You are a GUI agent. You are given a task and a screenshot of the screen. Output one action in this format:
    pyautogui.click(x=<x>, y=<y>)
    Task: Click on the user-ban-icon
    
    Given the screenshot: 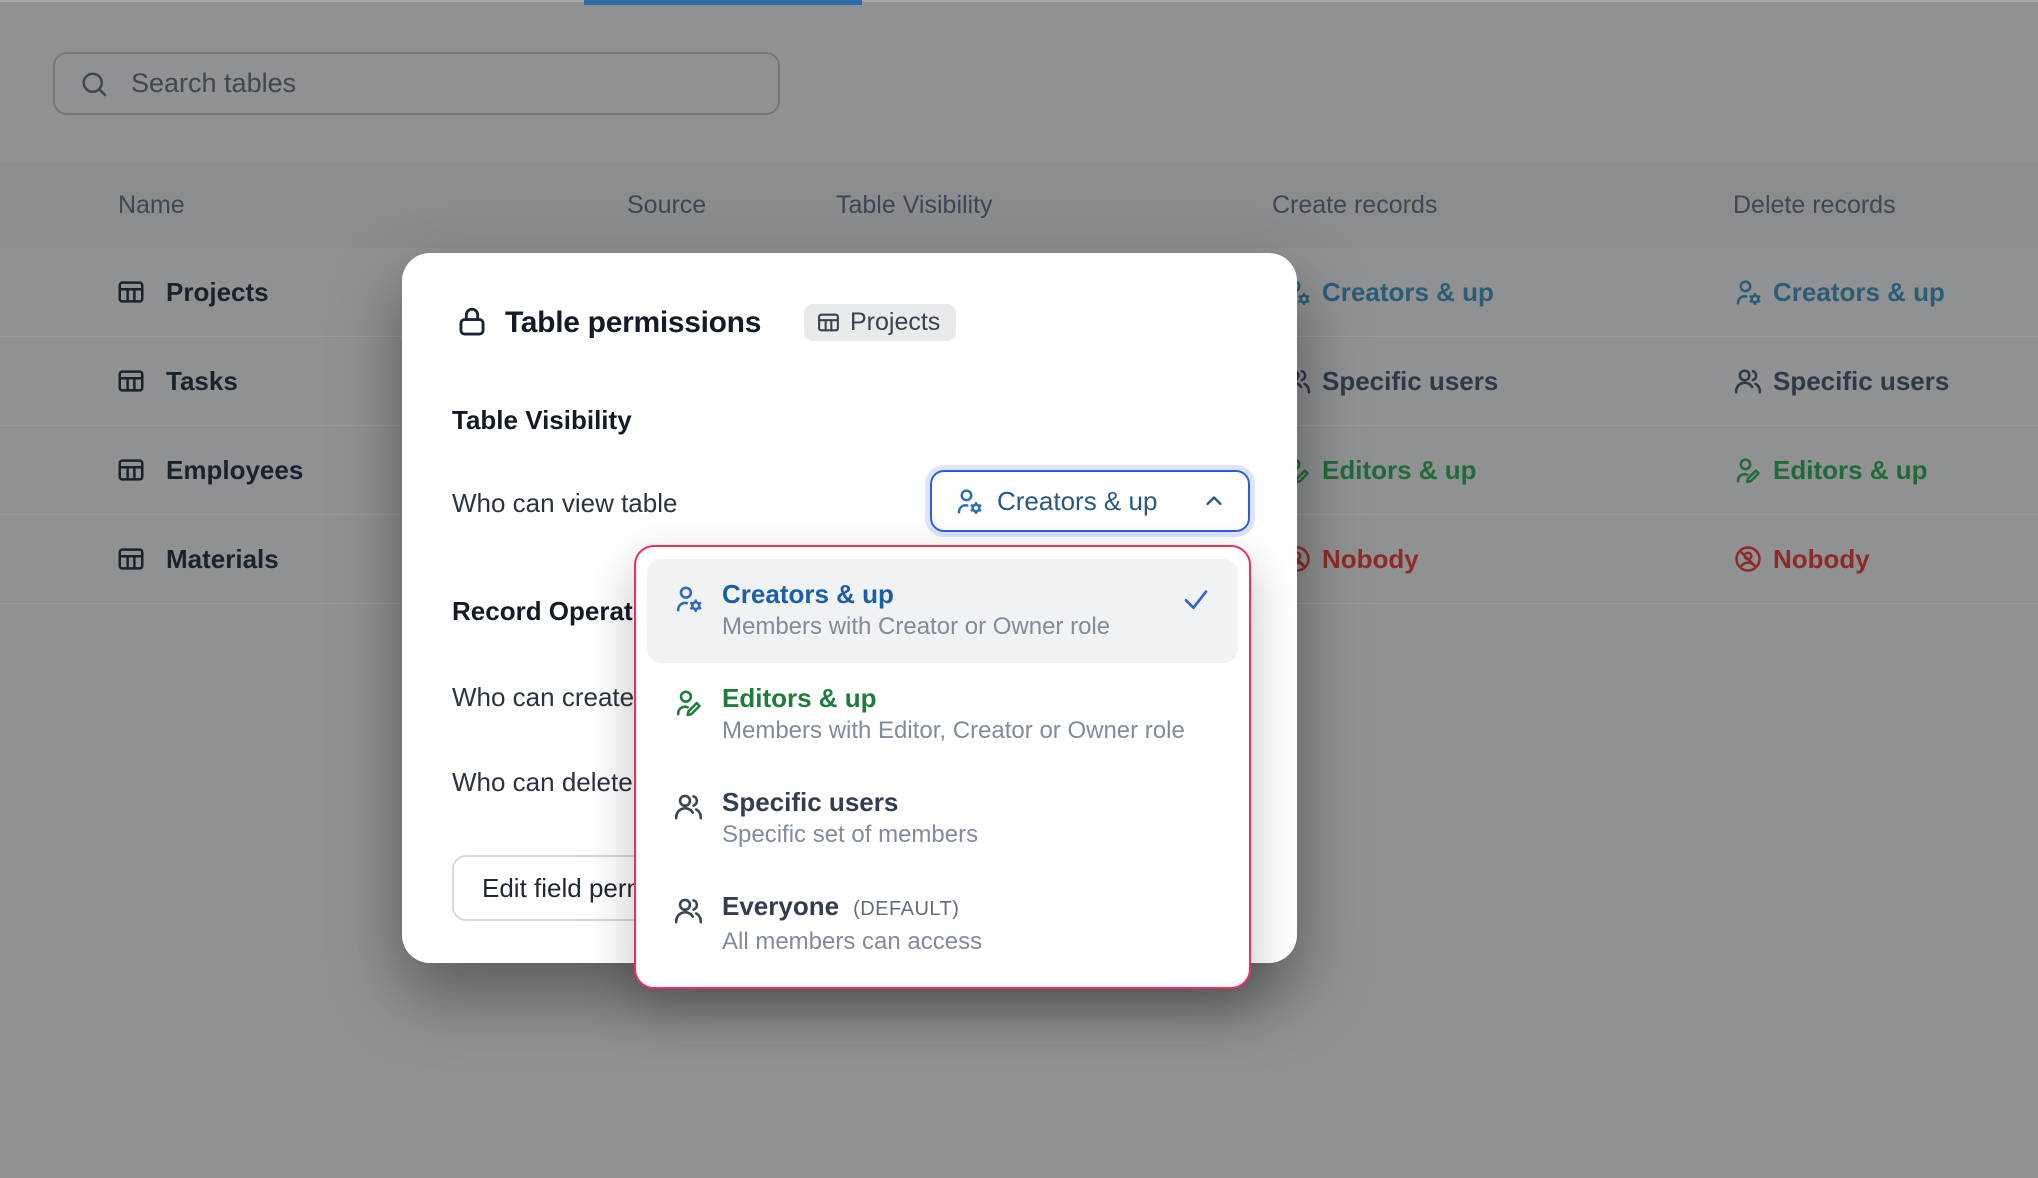 What is the action you would take?
    pyautogui.click(x=1748, y=559)
    